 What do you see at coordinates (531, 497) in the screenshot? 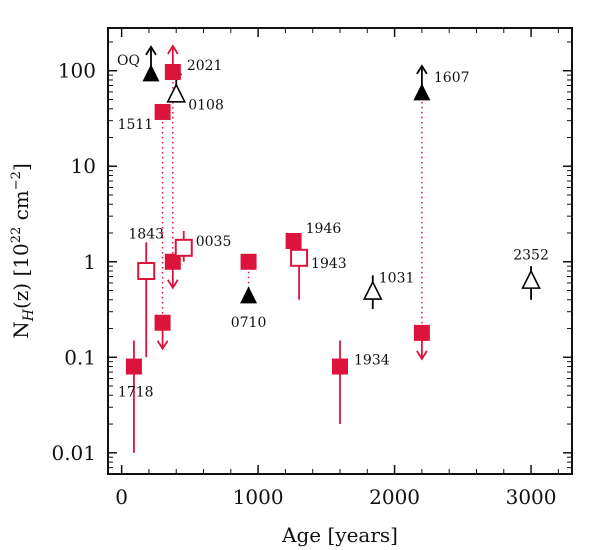
I see `x-tick-label: 3000` at bounding box center [531, 497].